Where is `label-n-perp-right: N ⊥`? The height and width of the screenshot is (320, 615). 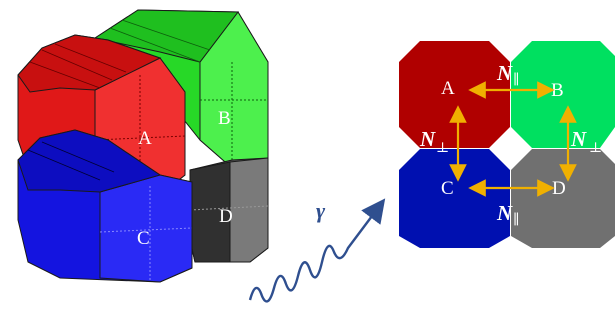
label-n-perp-right: N ⊥ is located at coordinates (586, 141).